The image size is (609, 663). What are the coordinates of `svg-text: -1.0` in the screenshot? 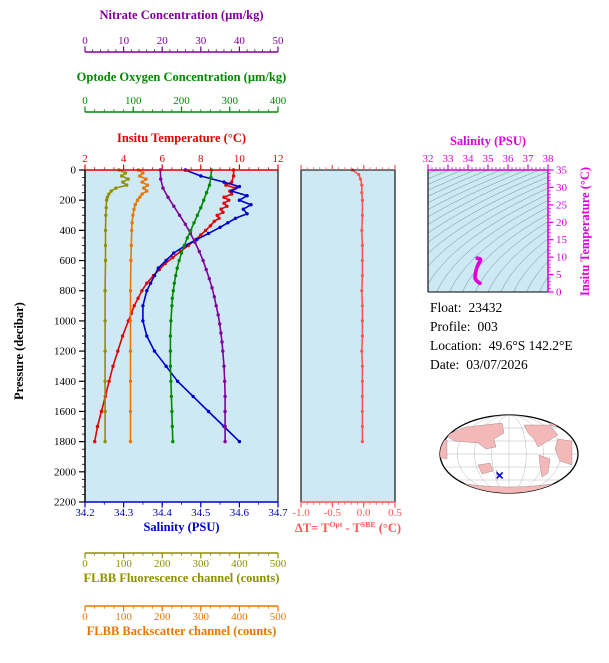 It's located at (301, 513).